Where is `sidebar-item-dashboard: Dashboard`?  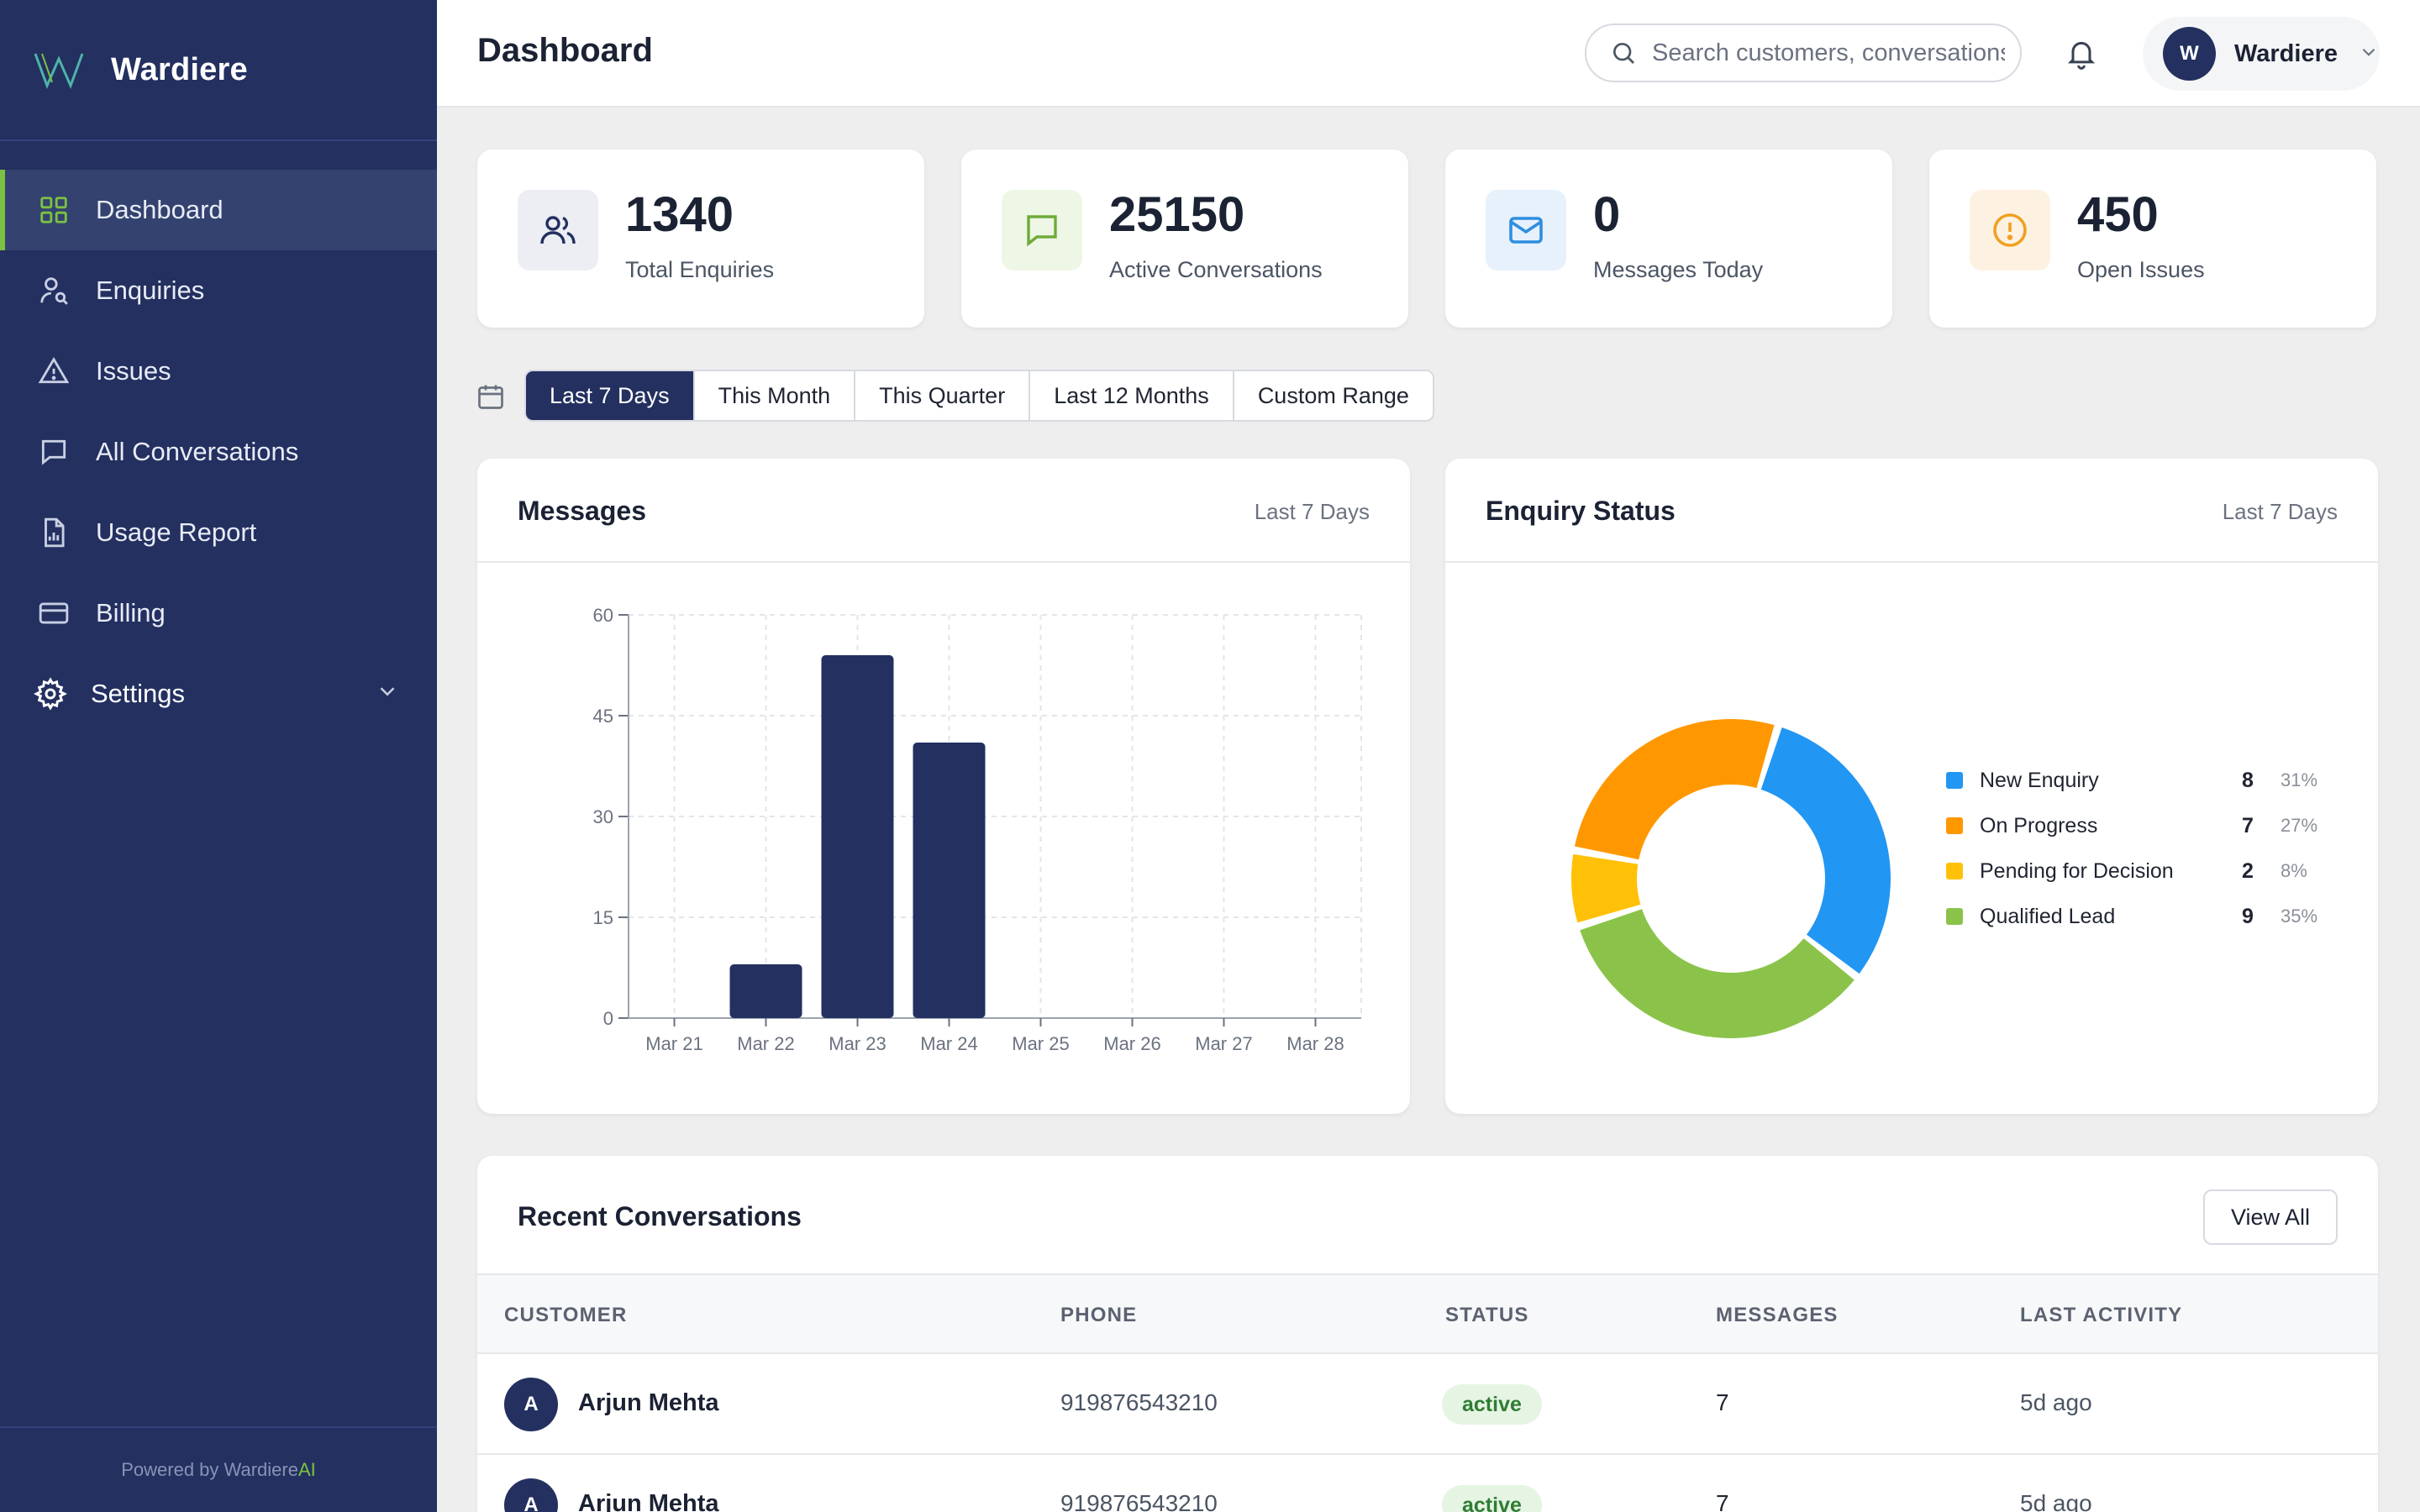 sidebar-item-dashboard: Dashboard is located at coordinates (218, 210).